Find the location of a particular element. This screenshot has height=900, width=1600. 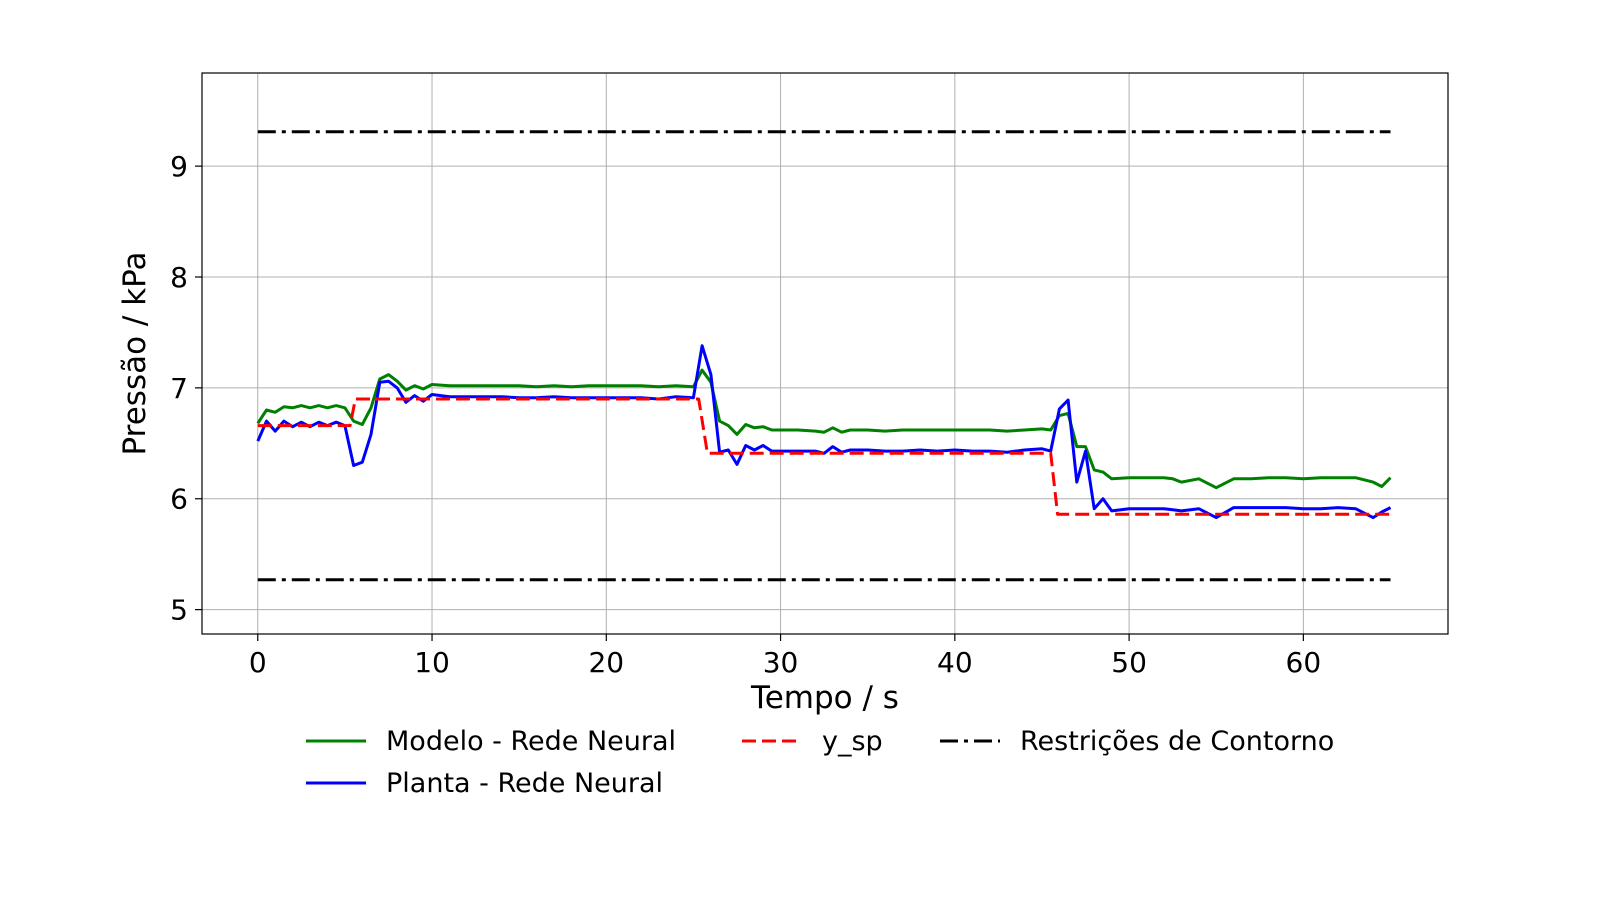

legend-label-planta-rede-neural: Planta - Rede Neural is located at coordinates (524, 783).